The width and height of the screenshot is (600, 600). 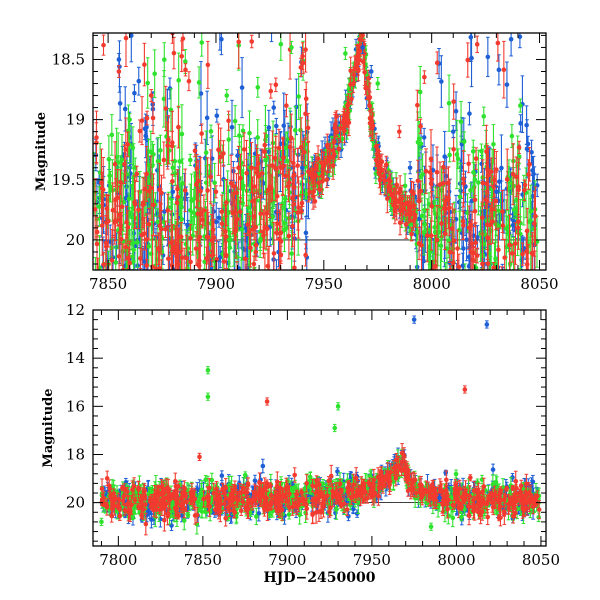 I want to click on y-tick-label: 20, so click(x=75, y=503).